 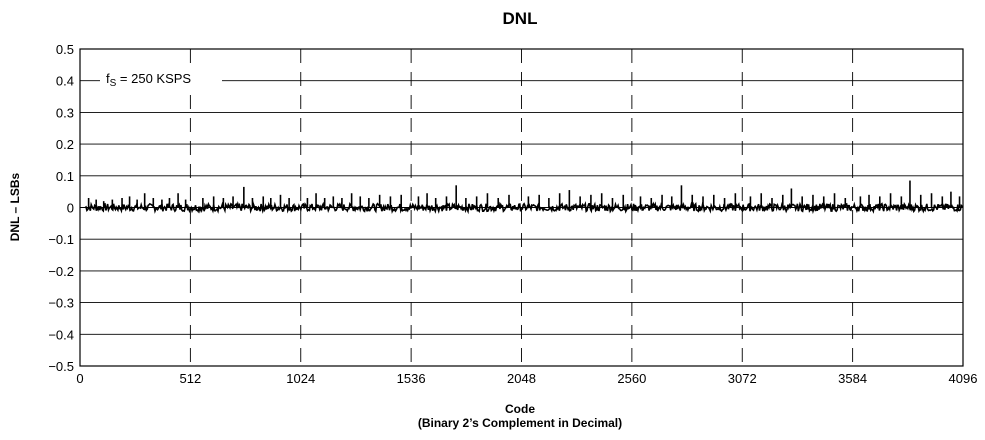 What do you see at coordinates (65, 81) in the screenshot?
I see `y-tick-label: 0.4` at bounding box center [65, 81].